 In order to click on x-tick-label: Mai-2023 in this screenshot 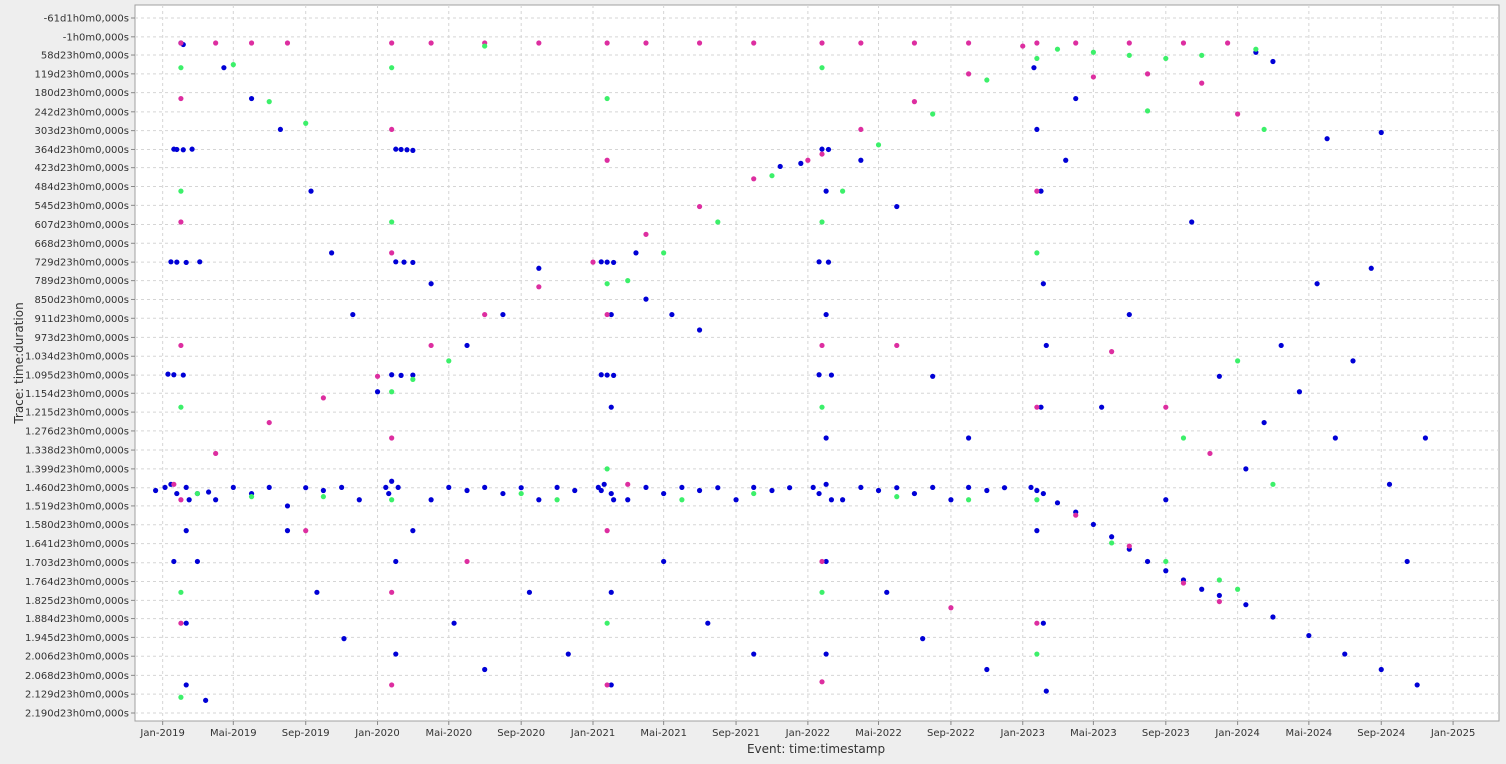, I will do `click(1093, 733)`.